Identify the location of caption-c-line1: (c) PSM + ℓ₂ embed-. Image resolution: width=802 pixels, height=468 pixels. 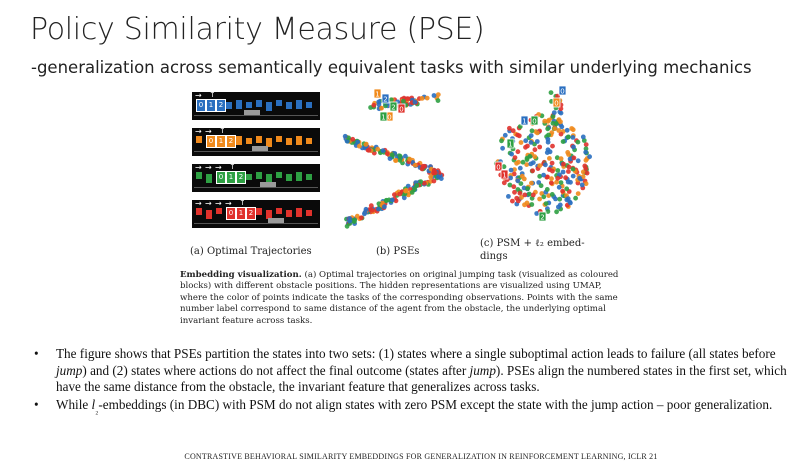
(532, 243).